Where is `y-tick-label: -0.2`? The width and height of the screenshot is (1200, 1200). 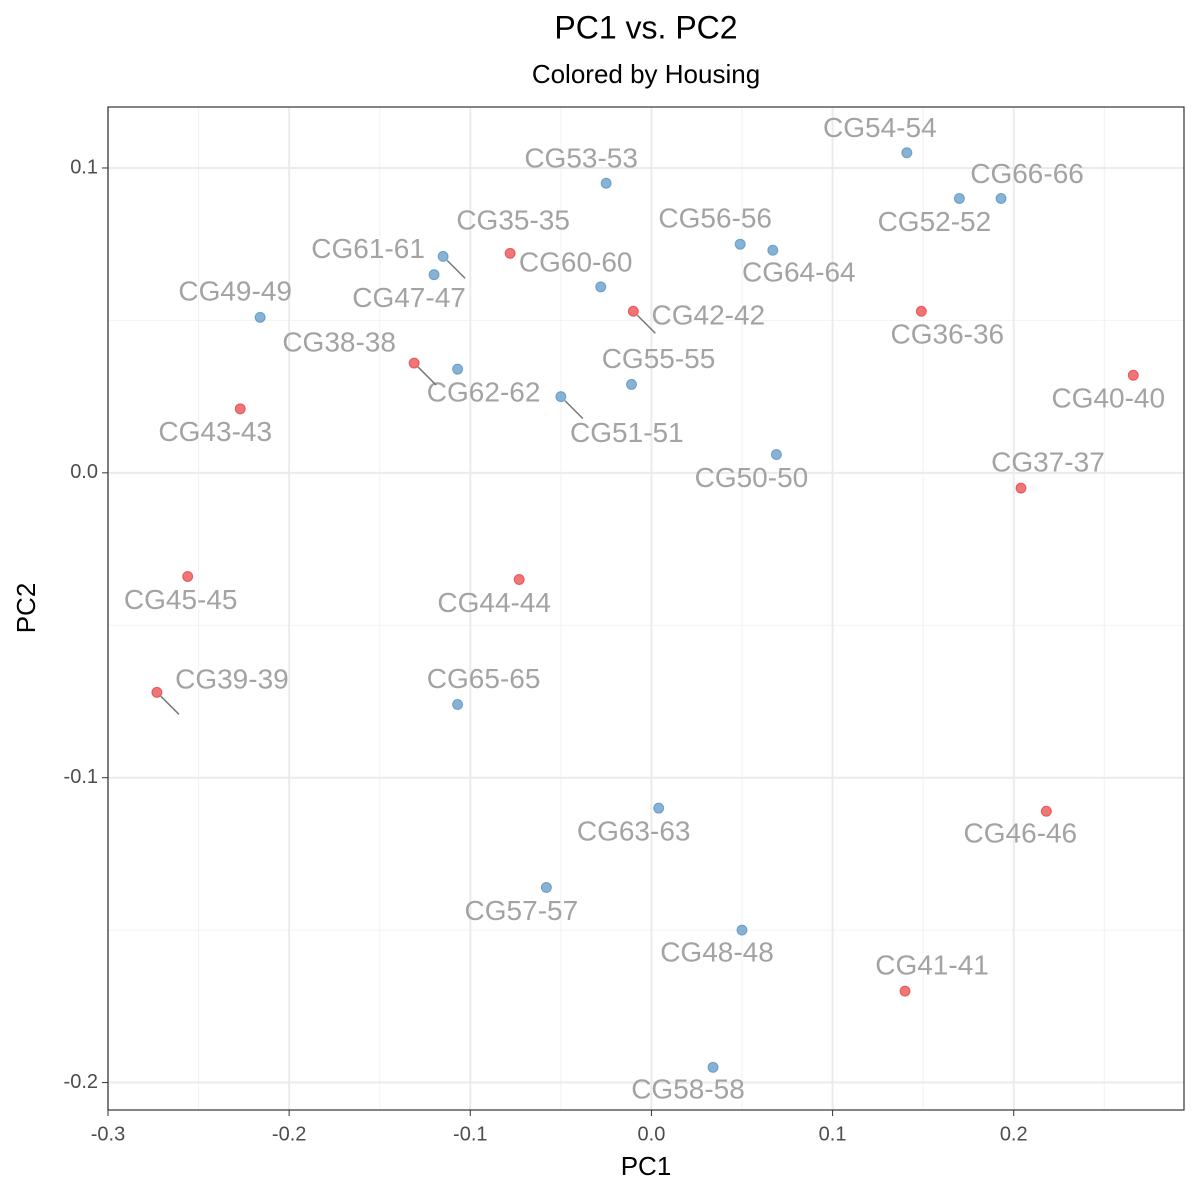
y-tick-label: -0.2 is located at coordinates (81, 1082).